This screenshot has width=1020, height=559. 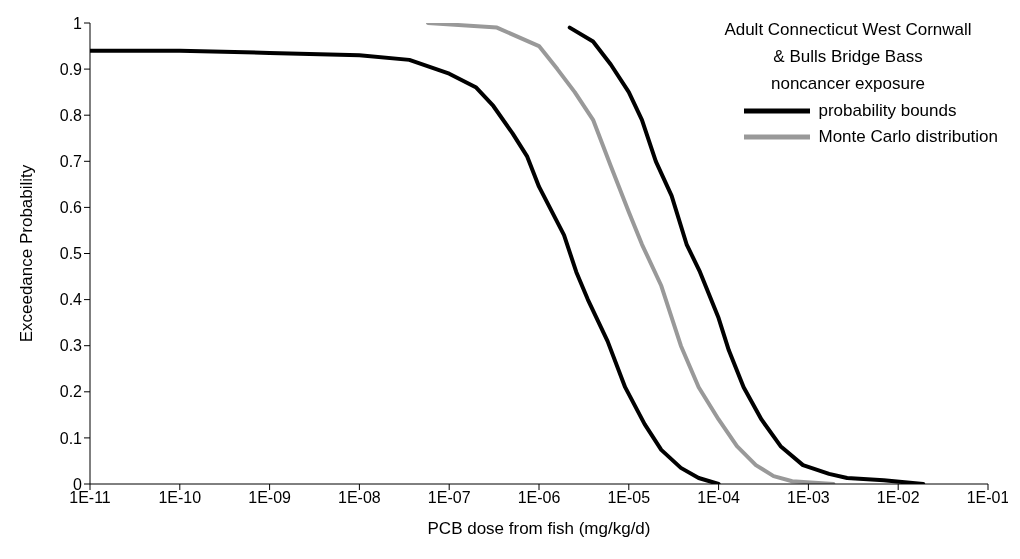 I want to click on x-tick-label: 1E-02, so click(x=898, y=498).